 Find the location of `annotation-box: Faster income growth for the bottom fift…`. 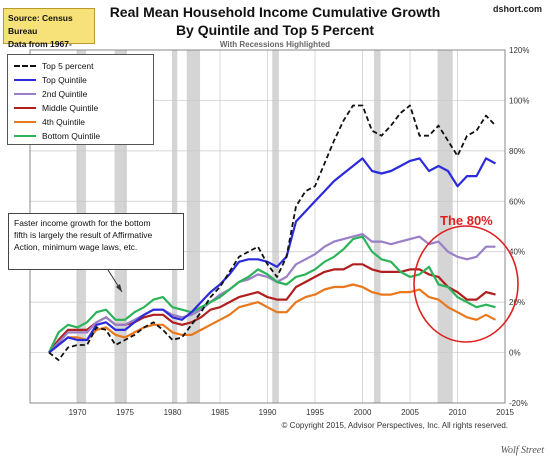

annotation-box: Faster income growth for the bottom fift… is located at coordinates (96, 241).